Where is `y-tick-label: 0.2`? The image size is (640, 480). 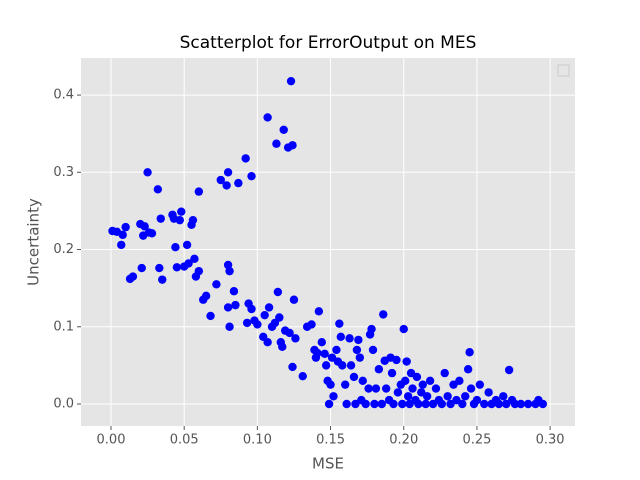 y-tick-label: 0.2 is located at coordinates (63, 249).